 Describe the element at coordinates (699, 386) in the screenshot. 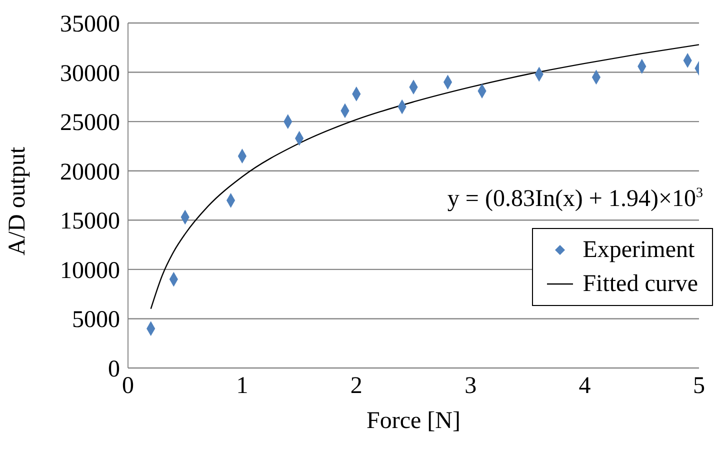

I see `x-tick-label: 5` at that location.